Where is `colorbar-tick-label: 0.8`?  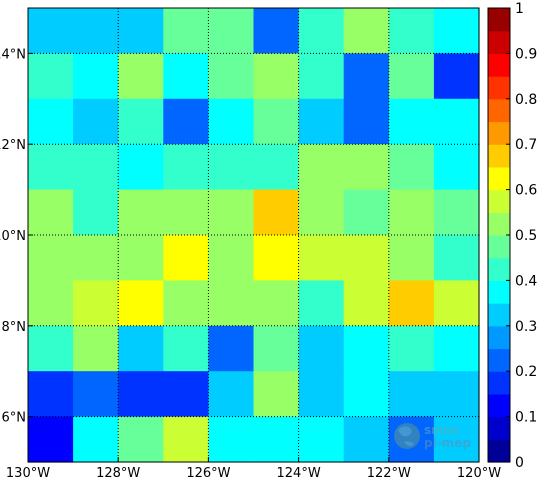
colorbar-tick-label: 0.8 is located at coordinates (526, 100).